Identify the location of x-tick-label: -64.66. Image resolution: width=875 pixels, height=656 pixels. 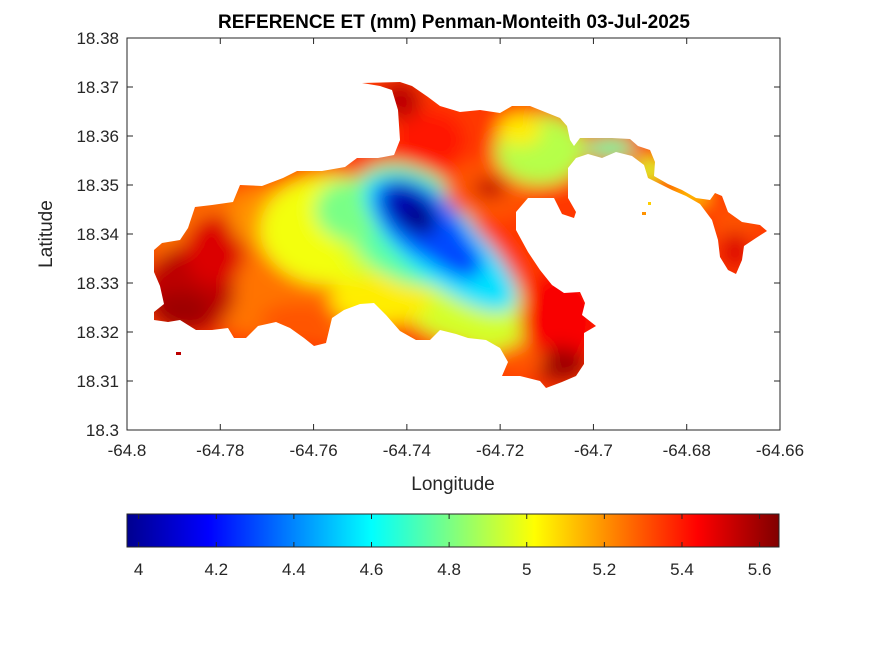
(780, 450).